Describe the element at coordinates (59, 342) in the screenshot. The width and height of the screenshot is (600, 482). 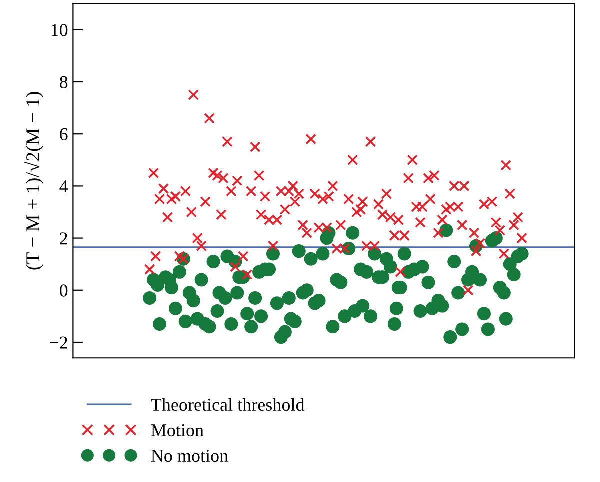
I see `y-tick-label: −2` at that location.